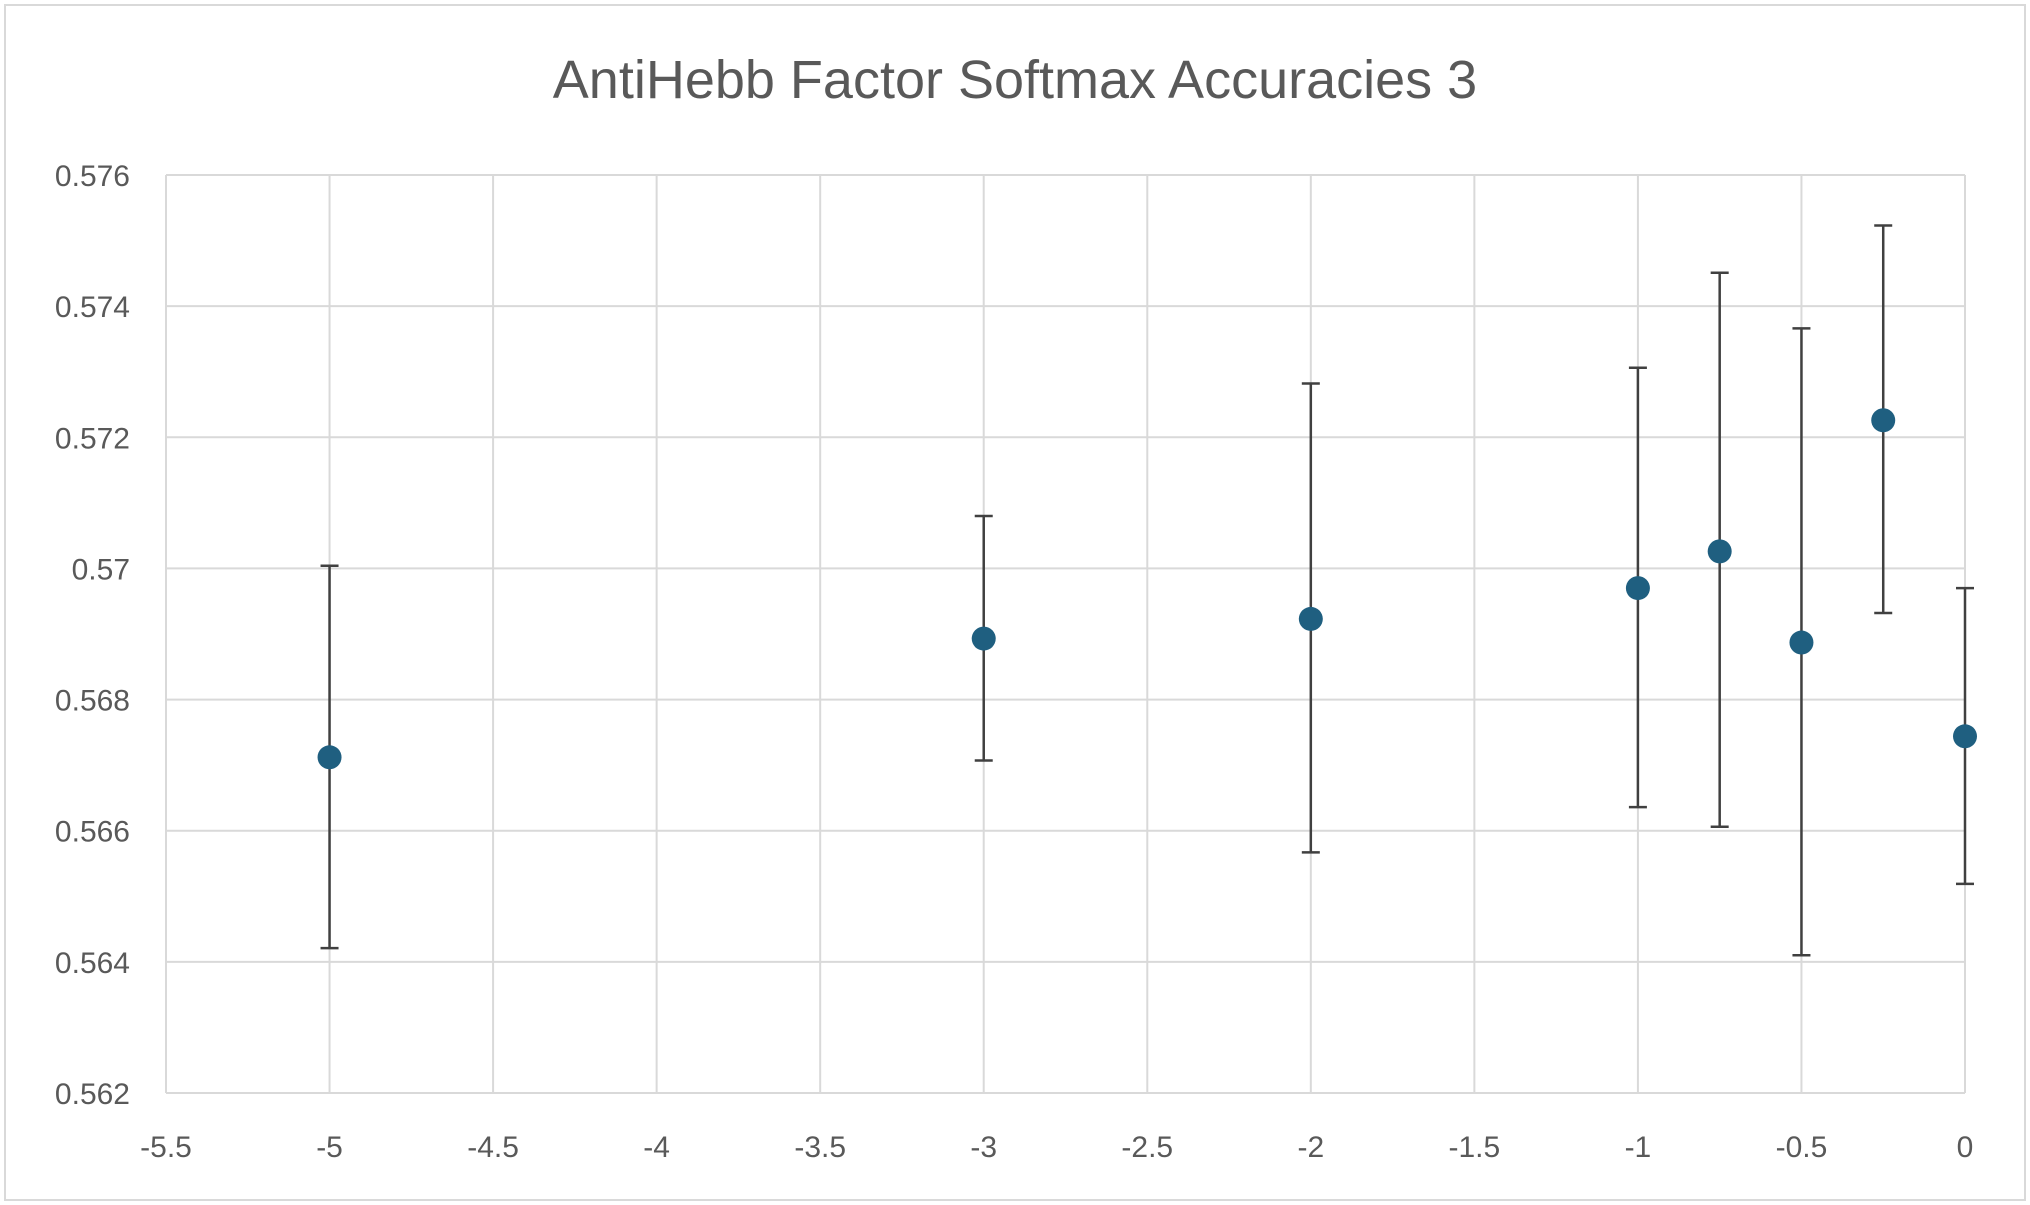 This screenshot has width=2030, height=1205. Describe the element at coordinates (656, 1147) in the screenshot. I see `x-tick-label: -4` at that location.